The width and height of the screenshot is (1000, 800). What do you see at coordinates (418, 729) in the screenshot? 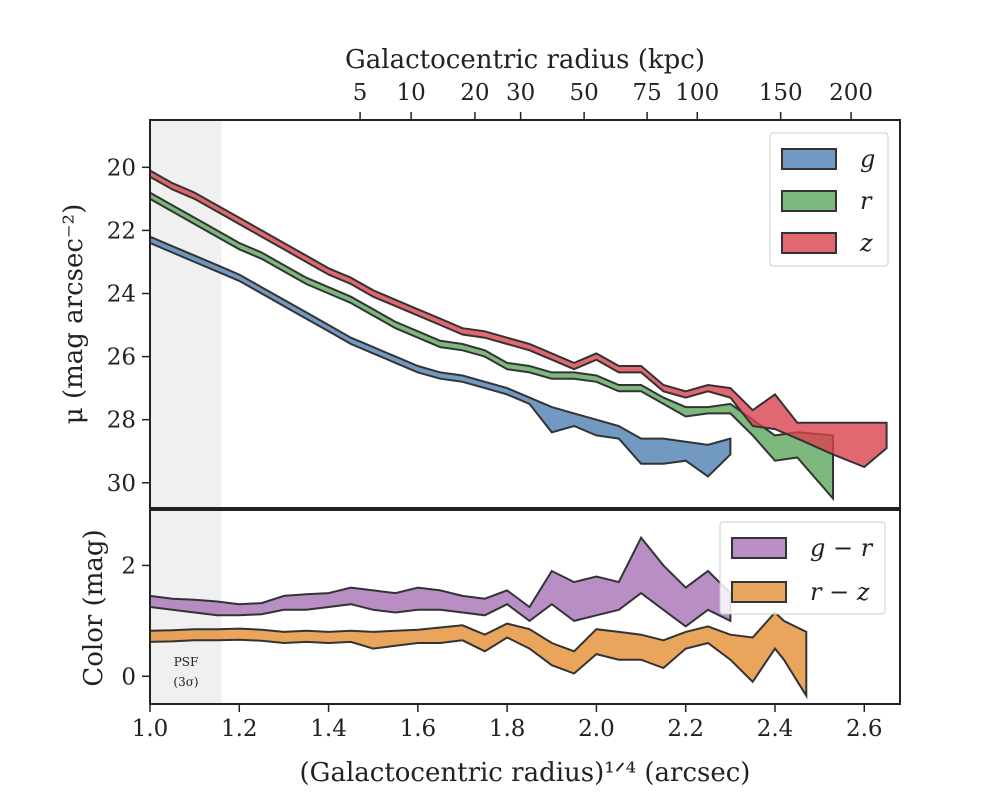
I see `x-tick-label: 1.6` at bounding box center [418, 729].